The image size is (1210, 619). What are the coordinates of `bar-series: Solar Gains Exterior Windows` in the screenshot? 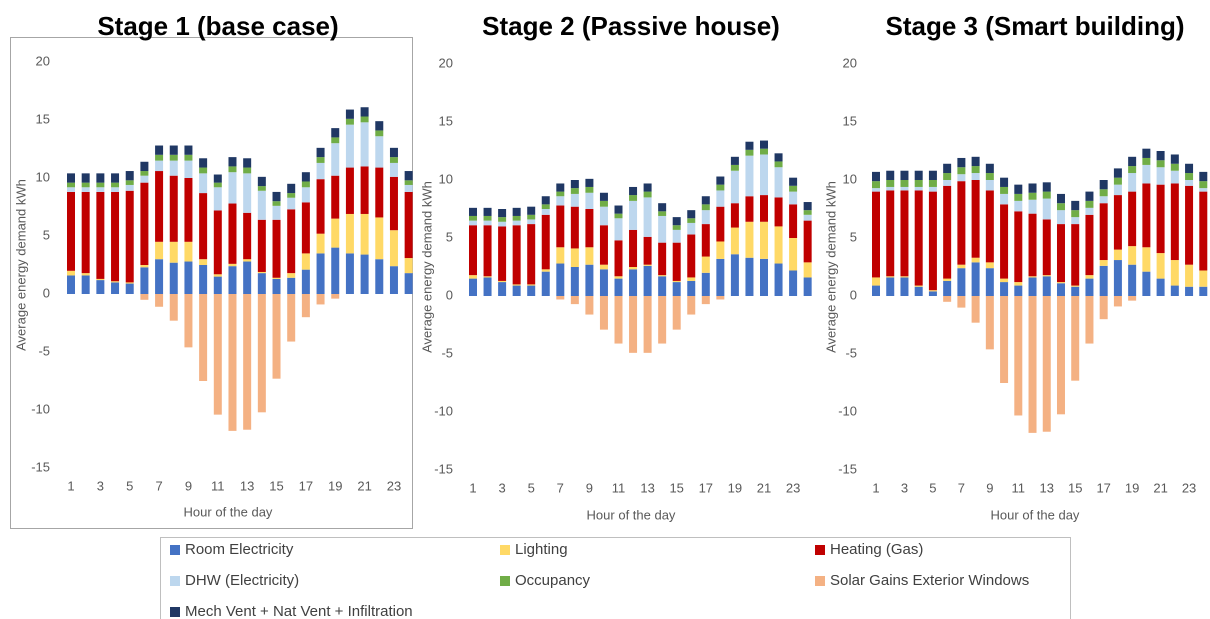 It's located at (640, 324).